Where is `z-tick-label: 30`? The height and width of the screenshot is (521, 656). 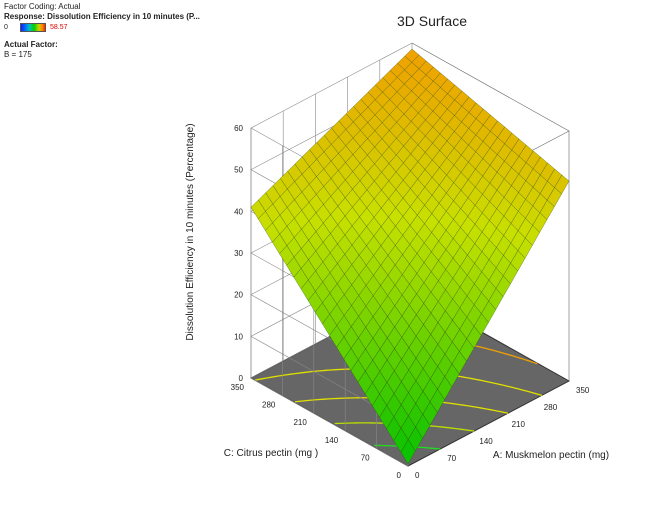
z-tick-label: 30 is located at coordinates (238, 253).